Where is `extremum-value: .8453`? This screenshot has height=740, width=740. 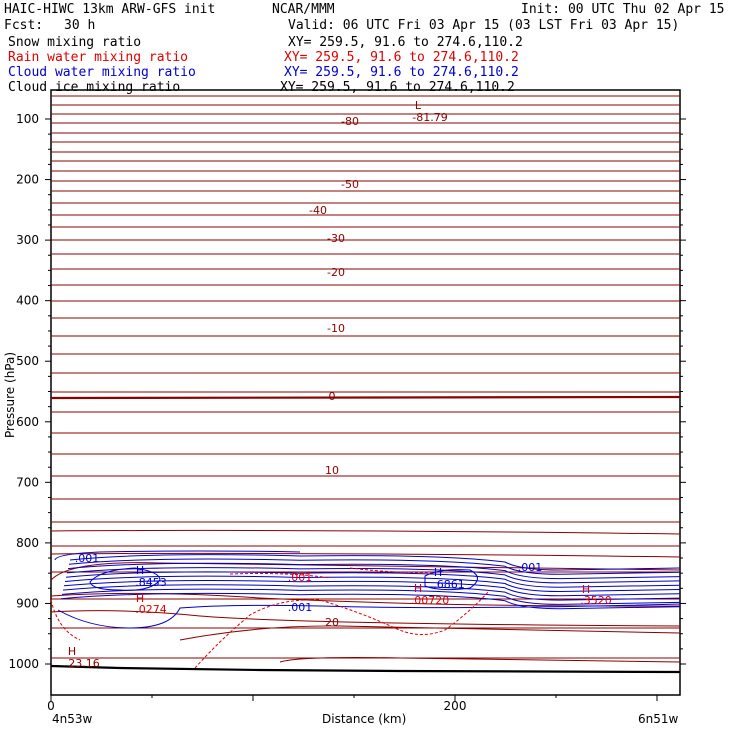 extremum-value: .8453 is located at coordinates (151, 582).